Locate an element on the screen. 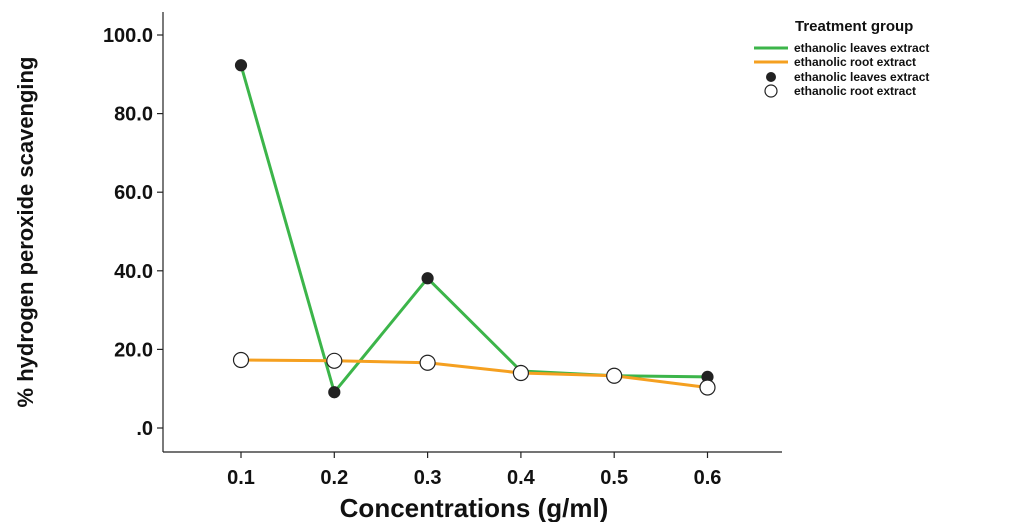  x-tick-label: 0.1 is located at coordinates (241, 478).